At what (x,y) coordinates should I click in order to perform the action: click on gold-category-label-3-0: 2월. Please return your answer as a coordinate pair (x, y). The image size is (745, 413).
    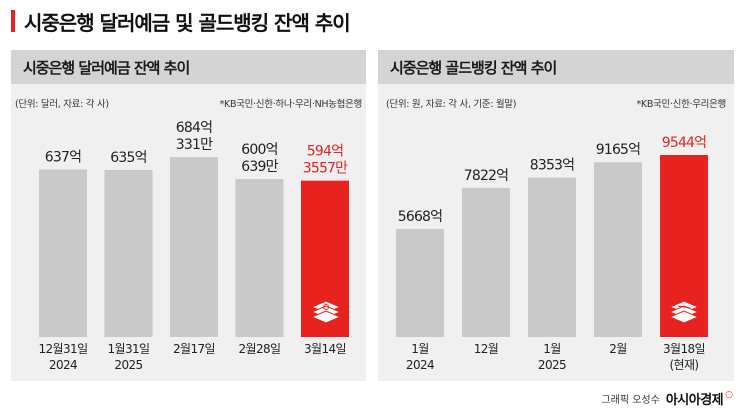
    Looking at the image, I should click on (617, 349).